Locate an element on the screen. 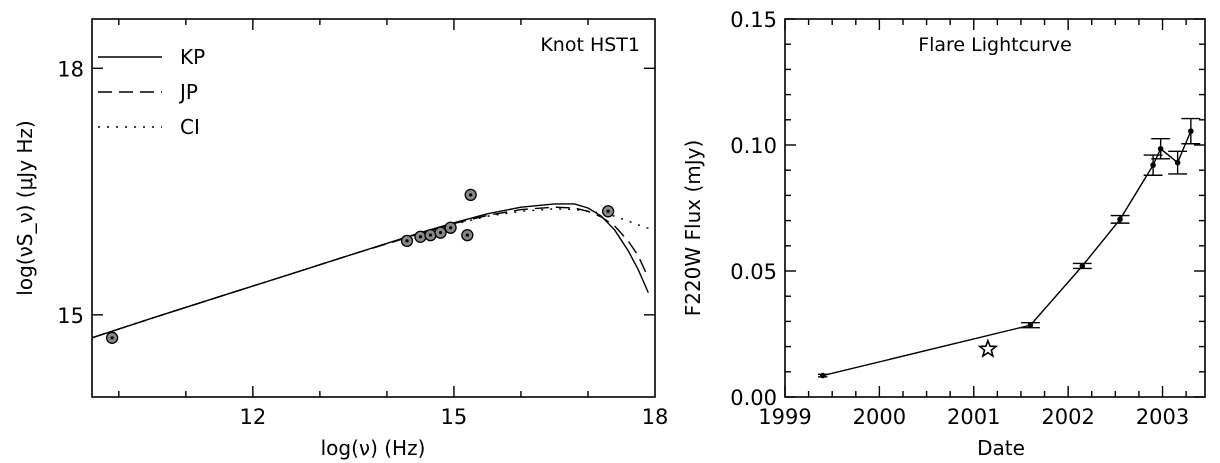 The height and width of the screenshot is (463, 1220). lightcurve-y-tick-label: 0.10 is located at coordinates (753, 146).